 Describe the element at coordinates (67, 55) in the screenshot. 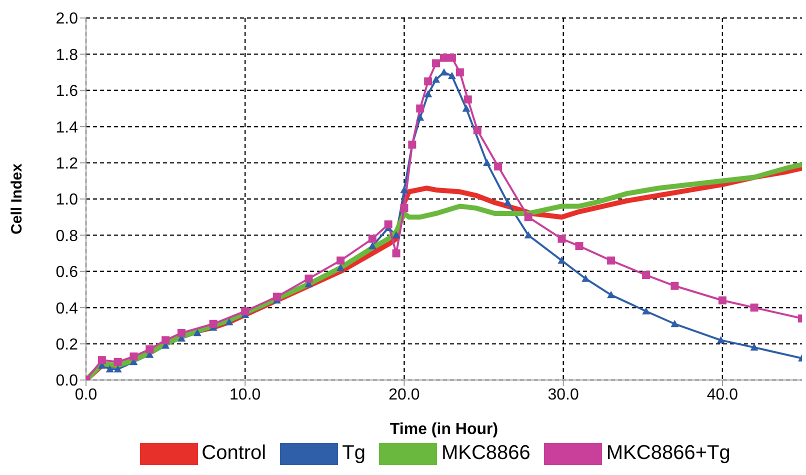

I see `y-tick-label: 1.8` at that location.